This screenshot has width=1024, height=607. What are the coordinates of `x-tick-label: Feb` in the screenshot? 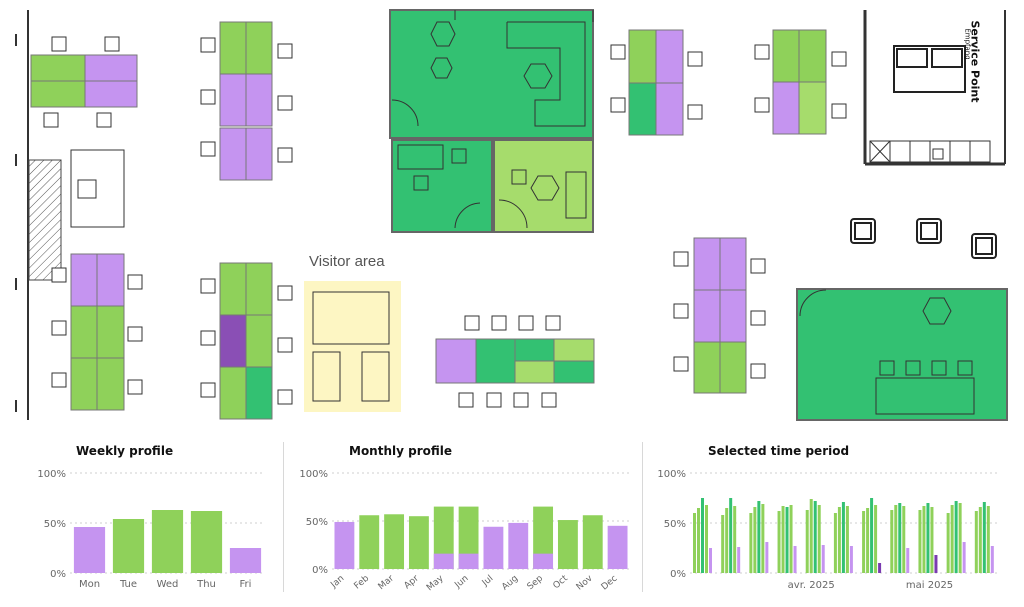 It's located at (362, 582).